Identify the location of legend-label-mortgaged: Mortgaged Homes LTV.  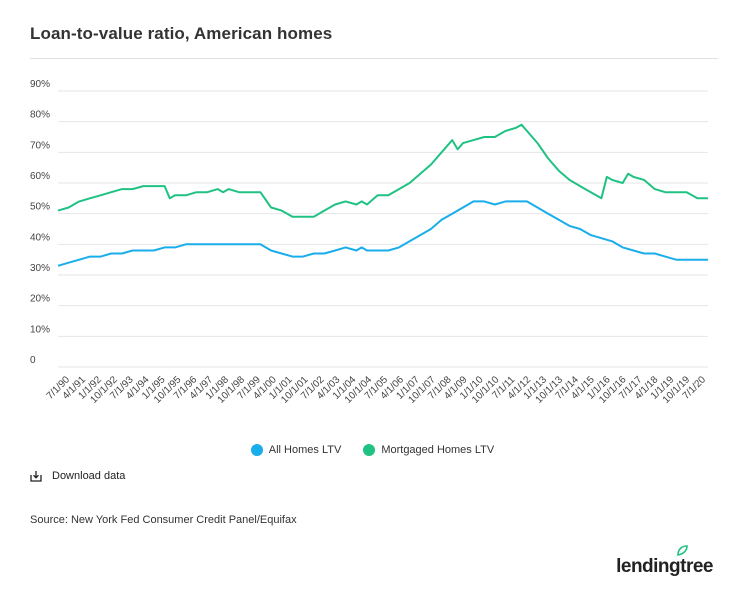
(438, 450).